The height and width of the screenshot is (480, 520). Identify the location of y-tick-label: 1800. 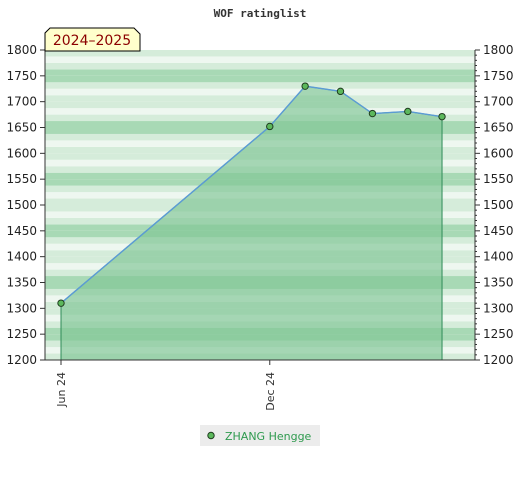
(21, 50).